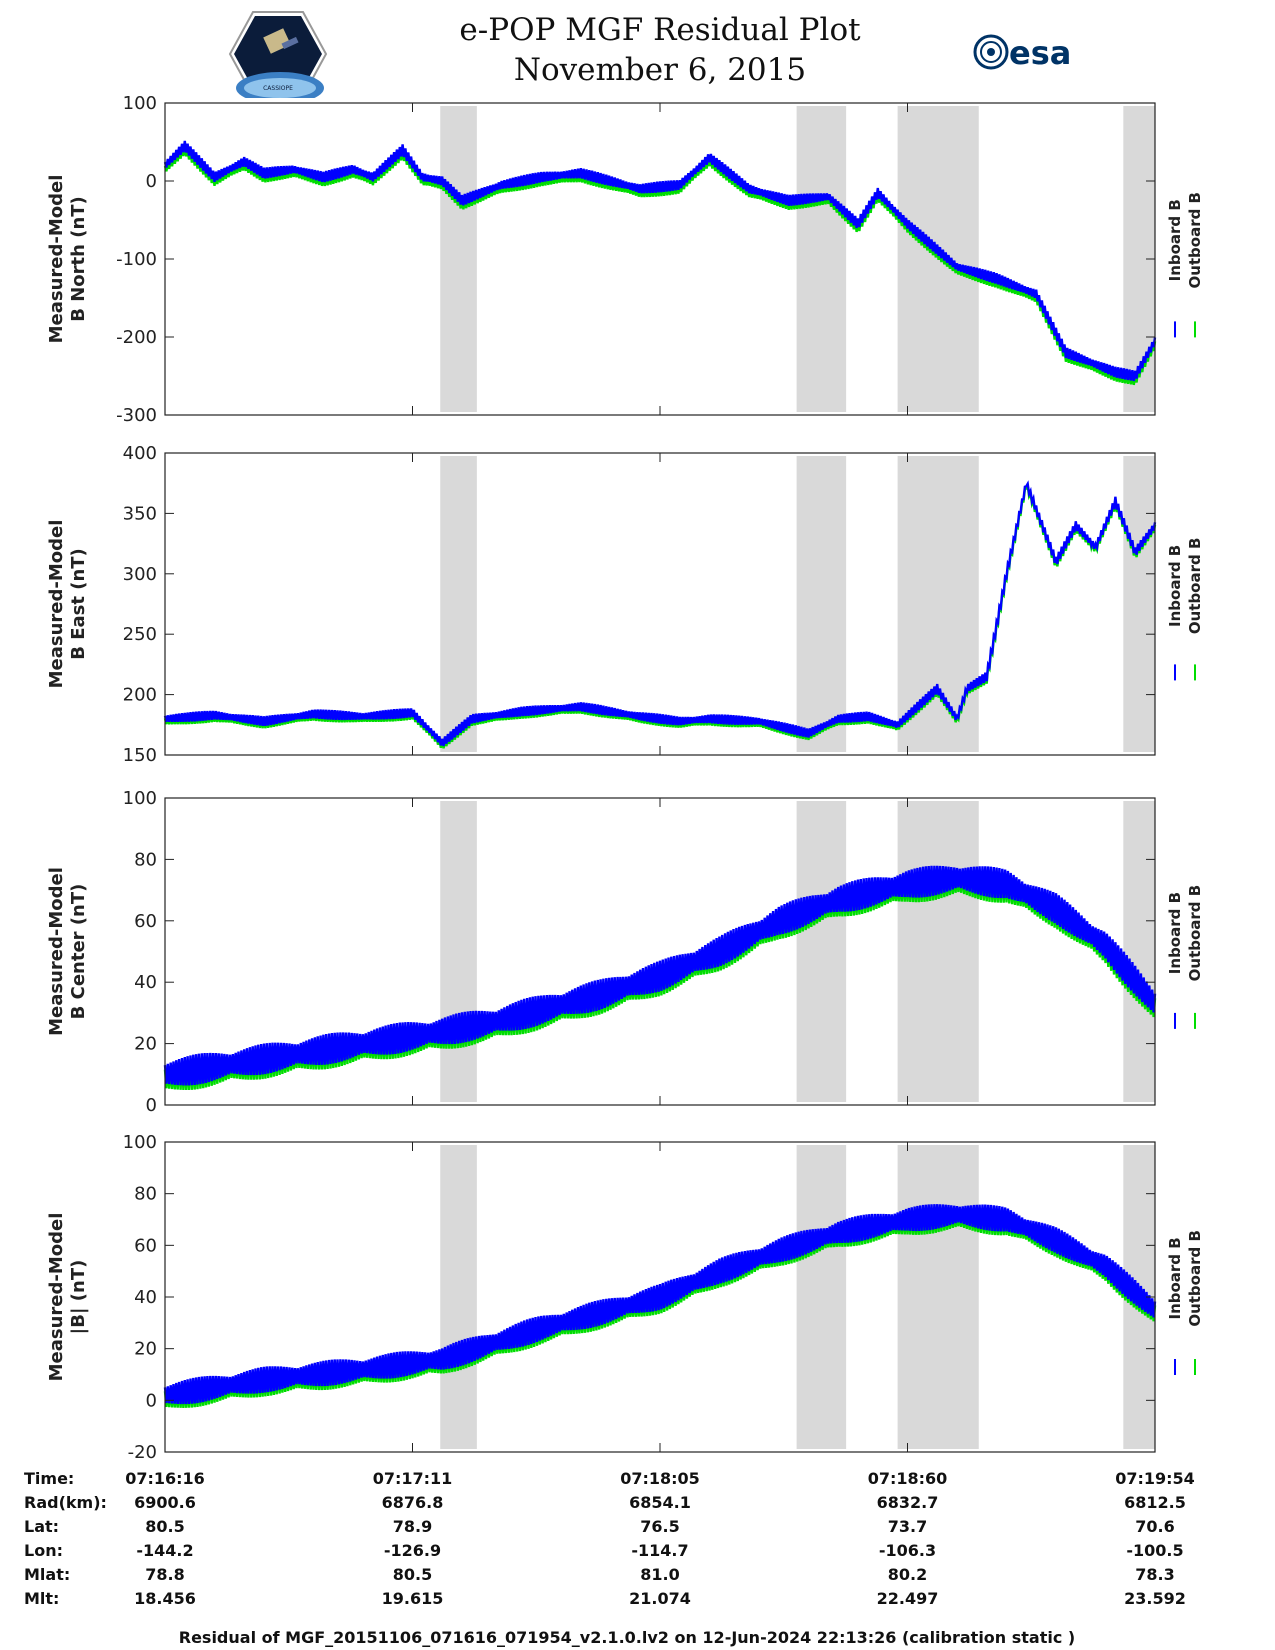  What do you see at coordinates (1022, 53) in the screenshot?
I see `esa-logo: esa` at bounding box center [1022, 53].